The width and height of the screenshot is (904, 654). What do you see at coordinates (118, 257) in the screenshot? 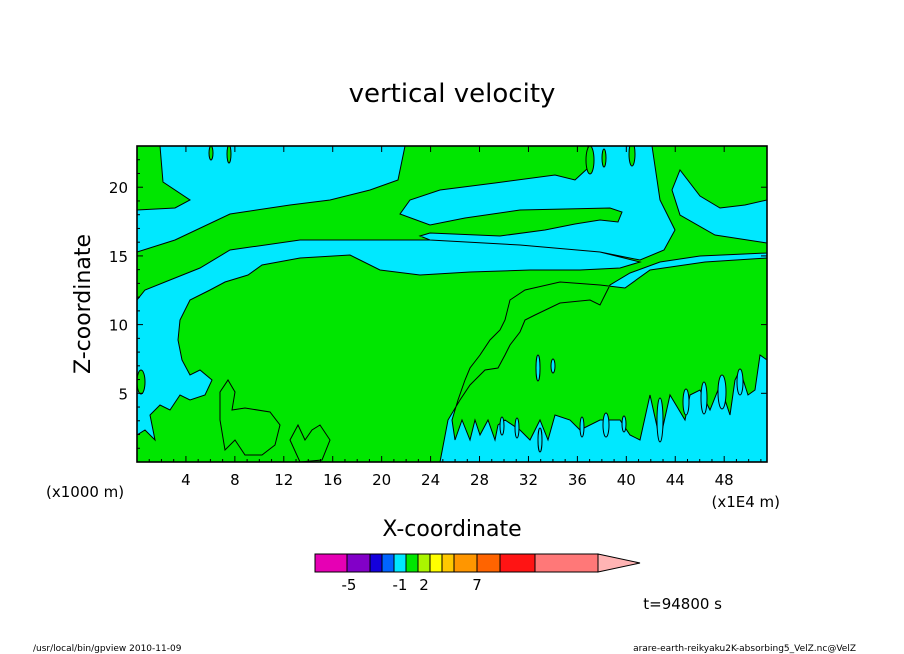
I see `y-tick-label: 15` at bounding box center [118, 257].